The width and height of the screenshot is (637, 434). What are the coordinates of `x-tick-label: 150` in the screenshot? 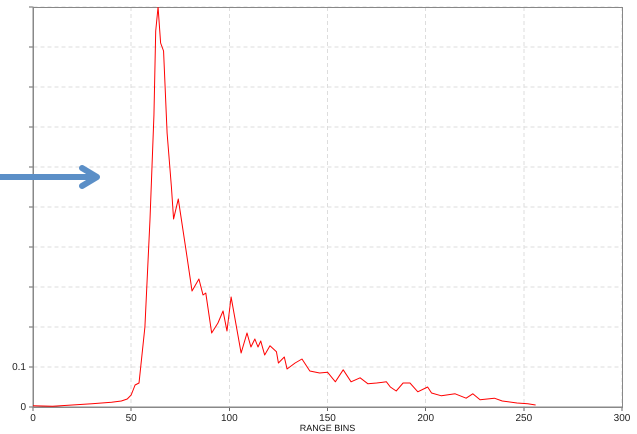 It's located at (327, 418).